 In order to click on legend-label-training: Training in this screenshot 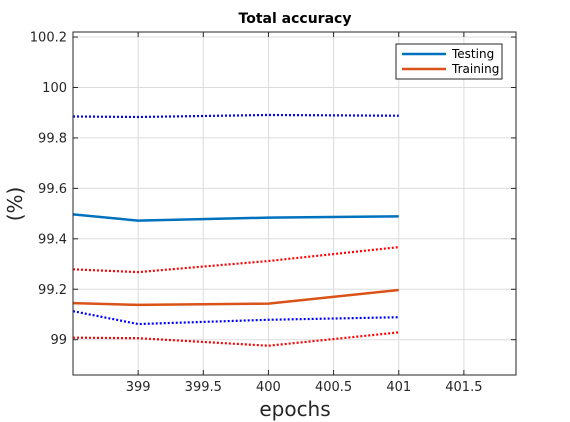, I will do `click(475, 69)`.